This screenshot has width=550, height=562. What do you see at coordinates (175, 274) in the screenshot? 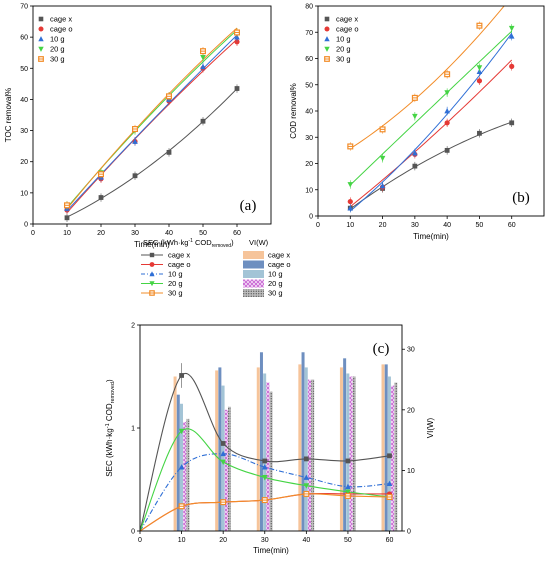
I see `legend-label-line: 10 g` at bounding box center [175, 274].